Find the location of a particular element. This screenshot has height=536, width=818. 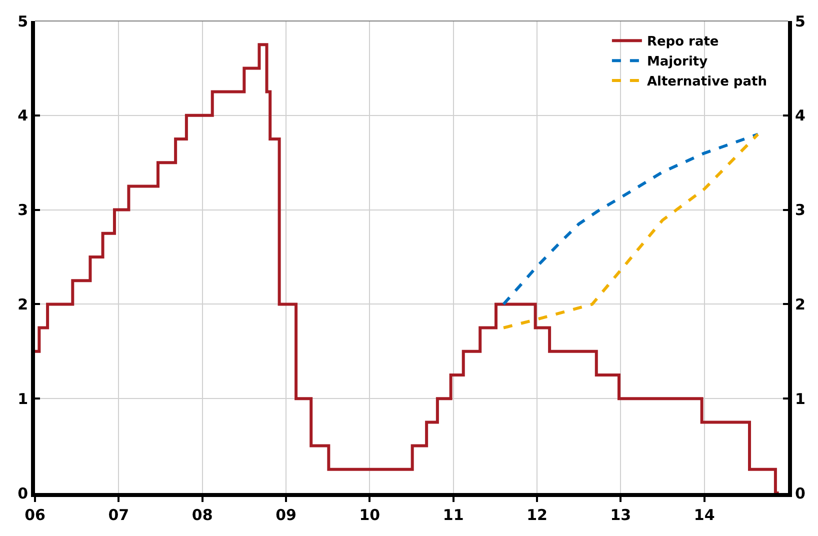

y2-tick-label: 4 is located at coordinates (800, 115).